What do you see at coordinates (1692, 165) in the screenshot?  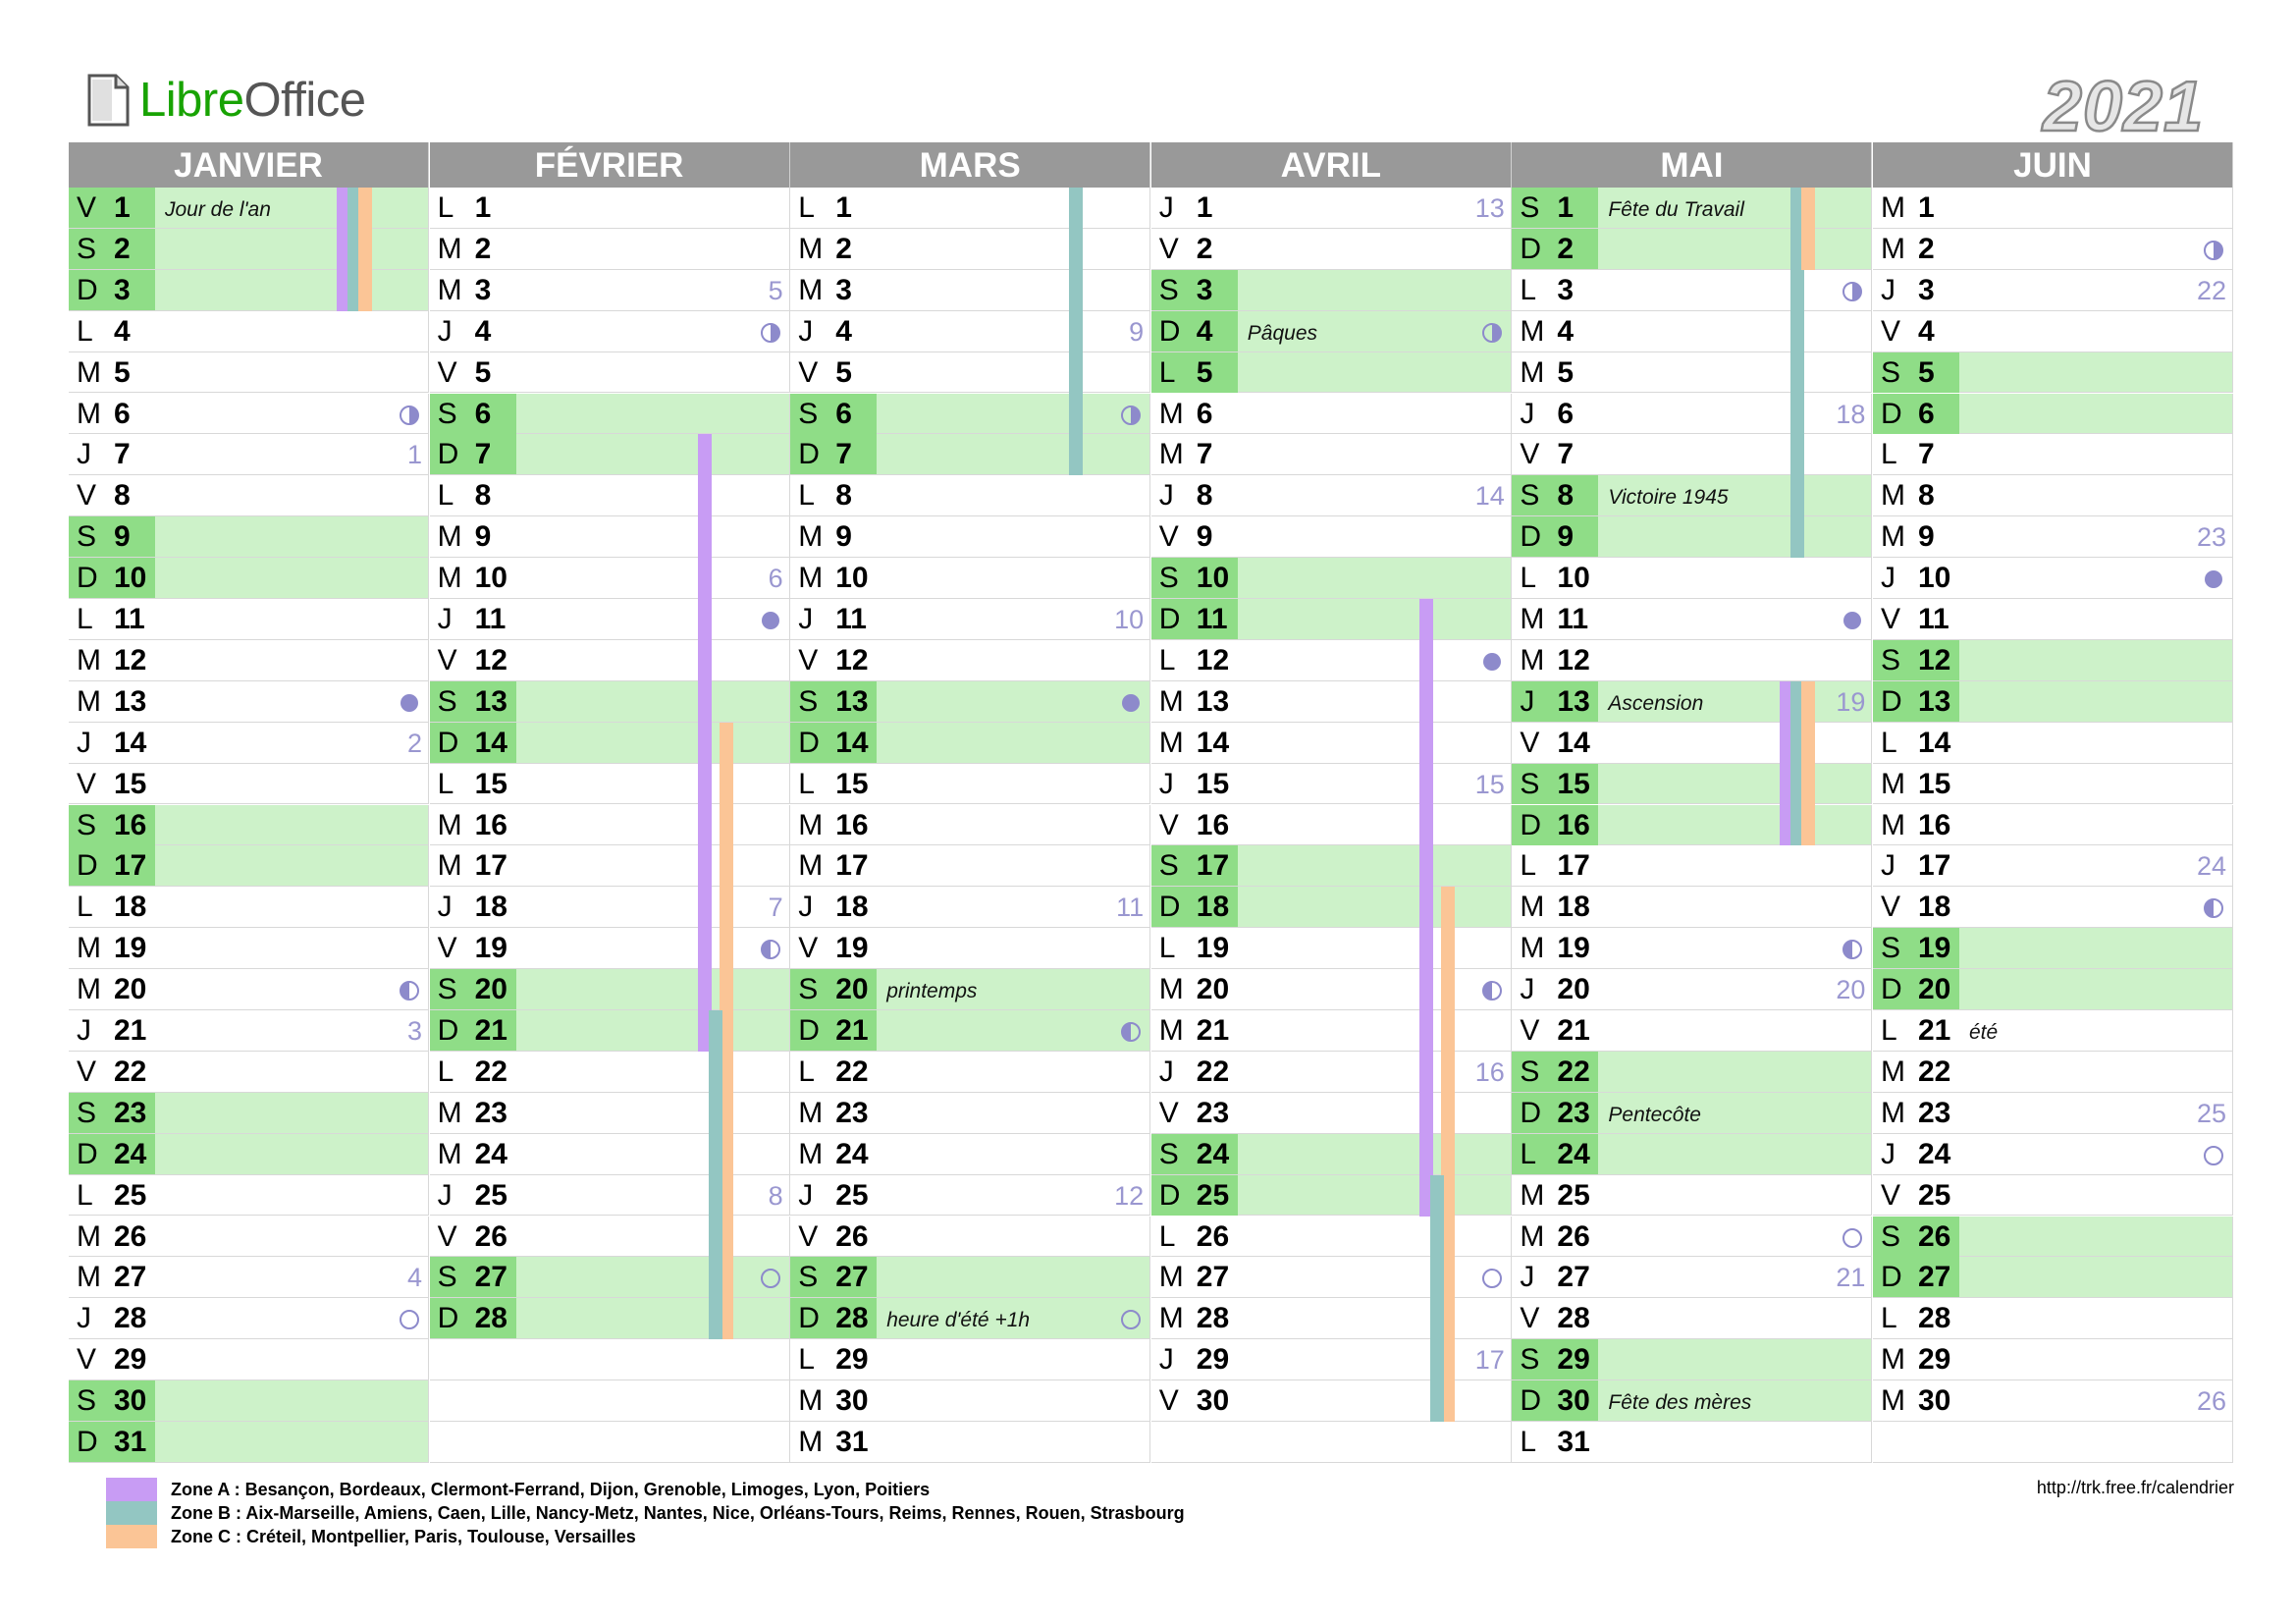 I see `month-header: MAI` at bounding box center [1692, 165].